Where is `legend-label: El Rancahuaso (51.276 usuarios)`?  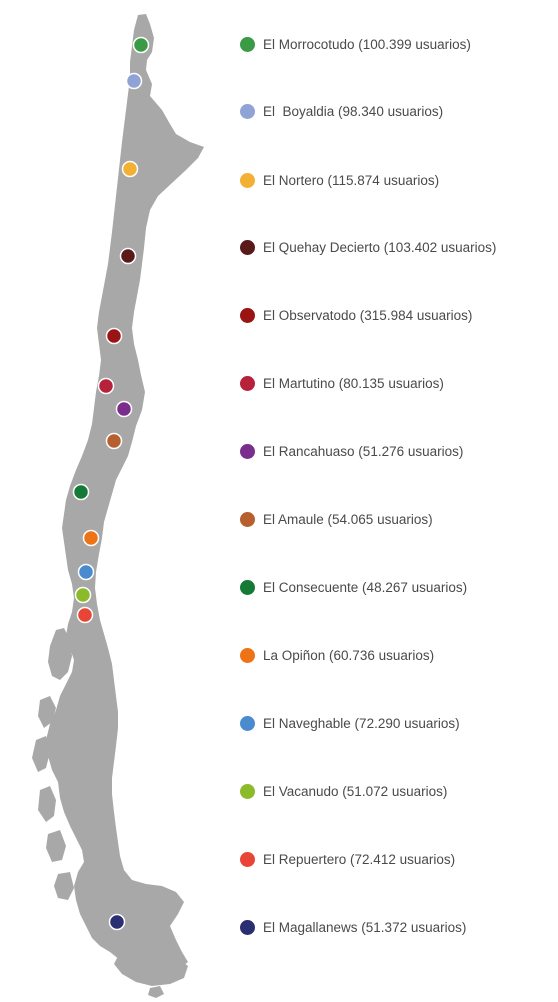 legend-label: El Rancahuaso (51.276 usuarios) is located at coordinates (363, 451).